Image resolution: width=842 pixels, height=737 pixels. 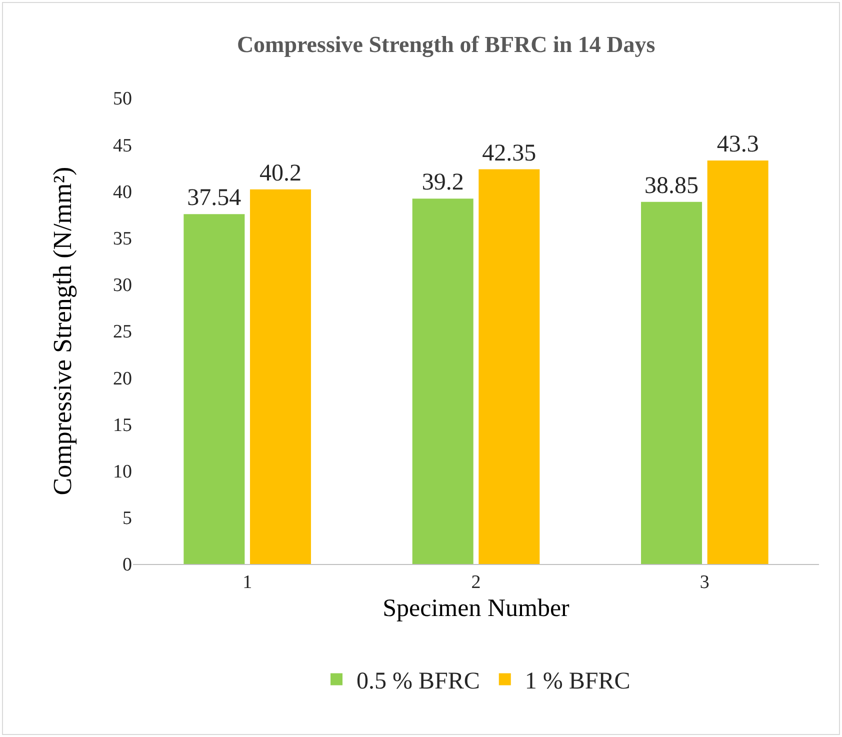 What do you see at coordinates (509, 153) in the screenshot?
I see `data-label: 42.35` at bounding box center [509, 153].